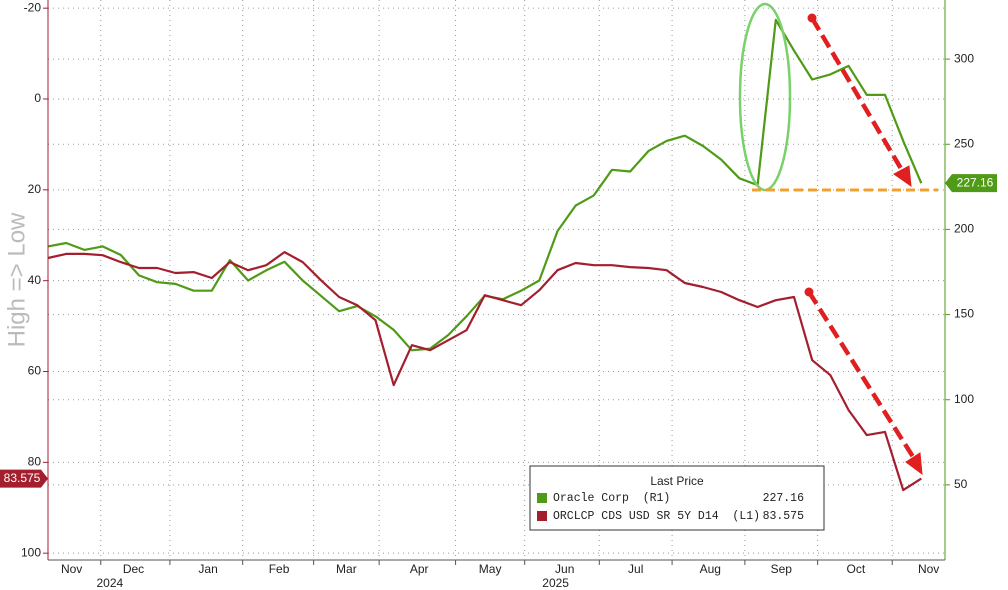 The height and width of the screenshot is (590, 1008). I want to click on y2-tick-label: 250, so click(964, 143).